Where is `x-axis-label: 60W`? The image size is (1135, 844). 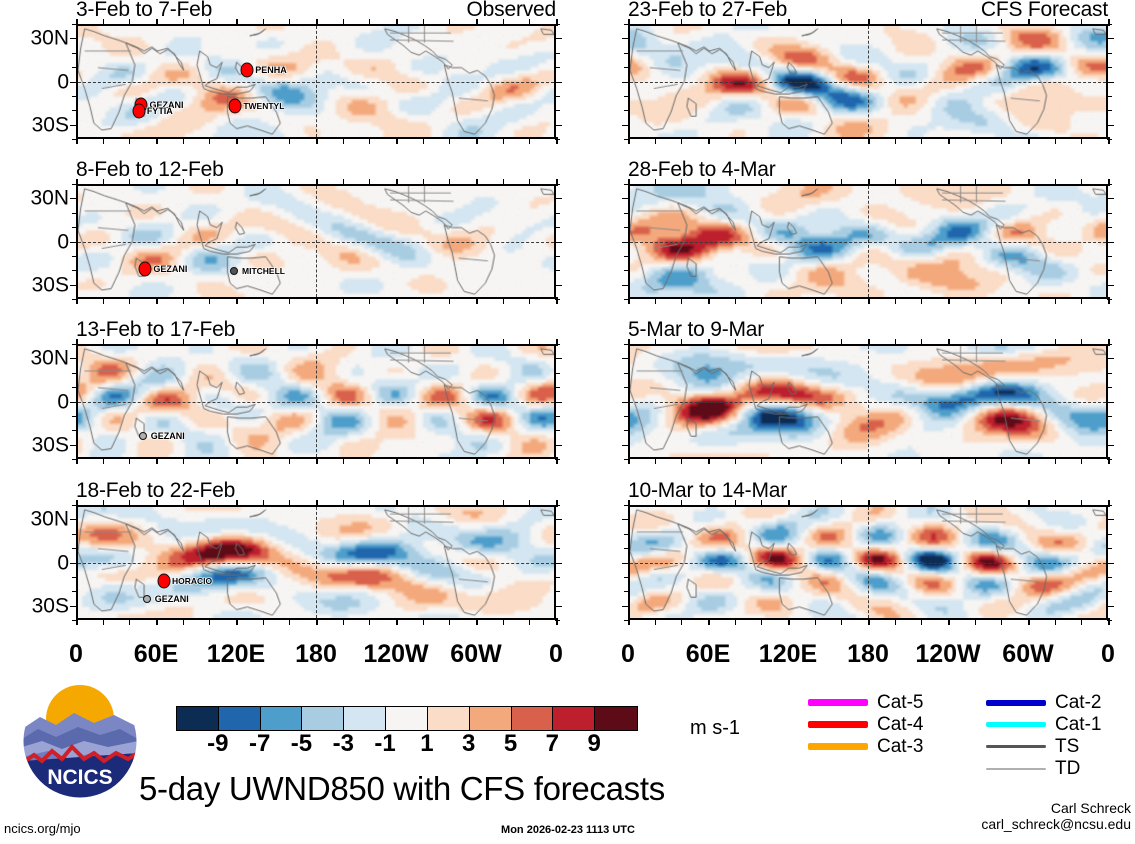
x-axis-label: 60W is located at coordinates (476, 654).